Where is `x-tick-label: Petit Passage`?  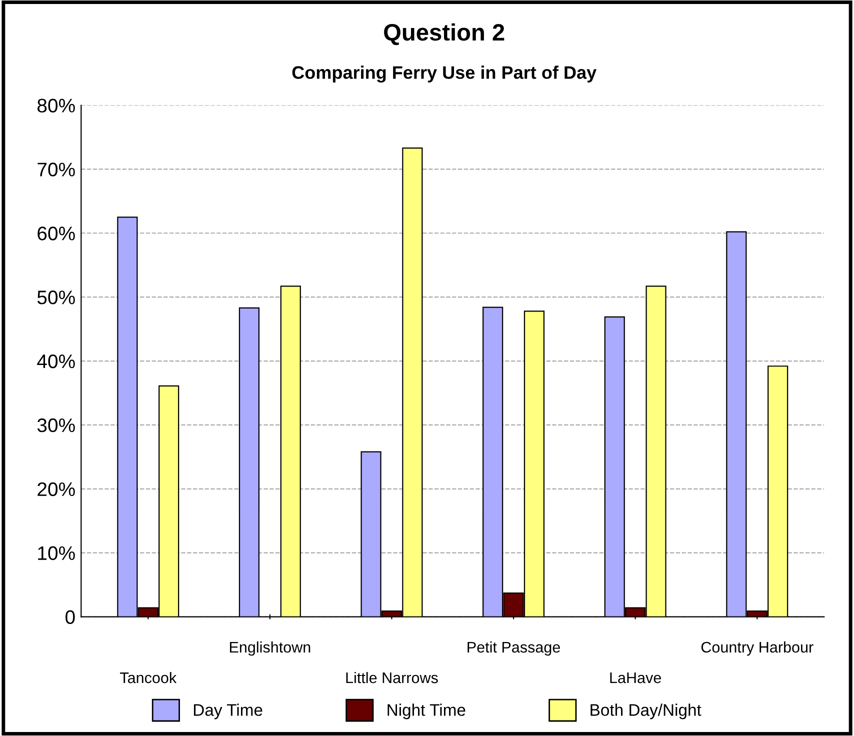
x-tick-label: Petit Passage is located at coordinates (514, 648).